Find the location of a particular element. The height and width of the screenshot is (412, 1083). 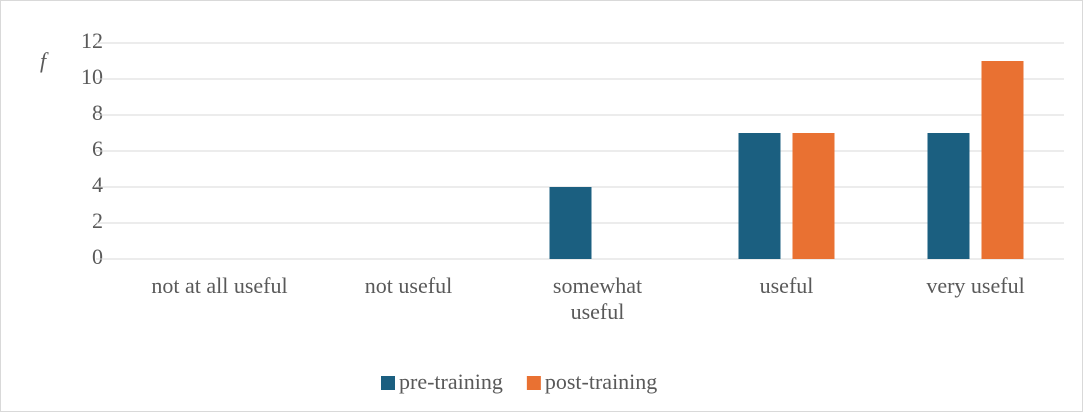

y-tick-label: 10 is located at coordinates (92, 76).